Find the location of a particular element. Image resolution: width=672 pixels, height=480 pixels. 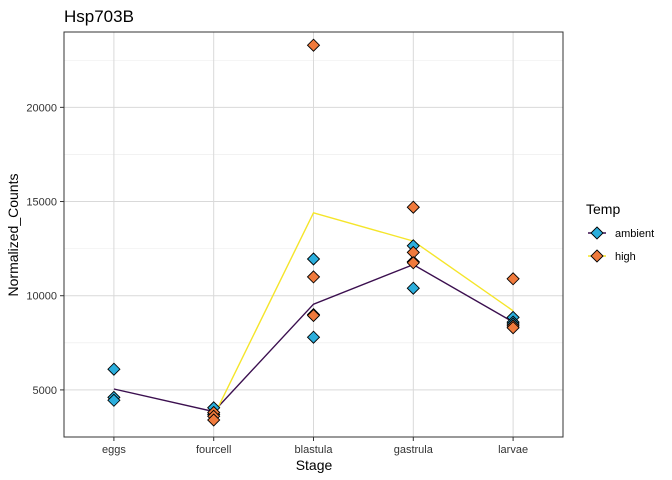

x-tick-label: fourcell is located at coordinates (213, 450).